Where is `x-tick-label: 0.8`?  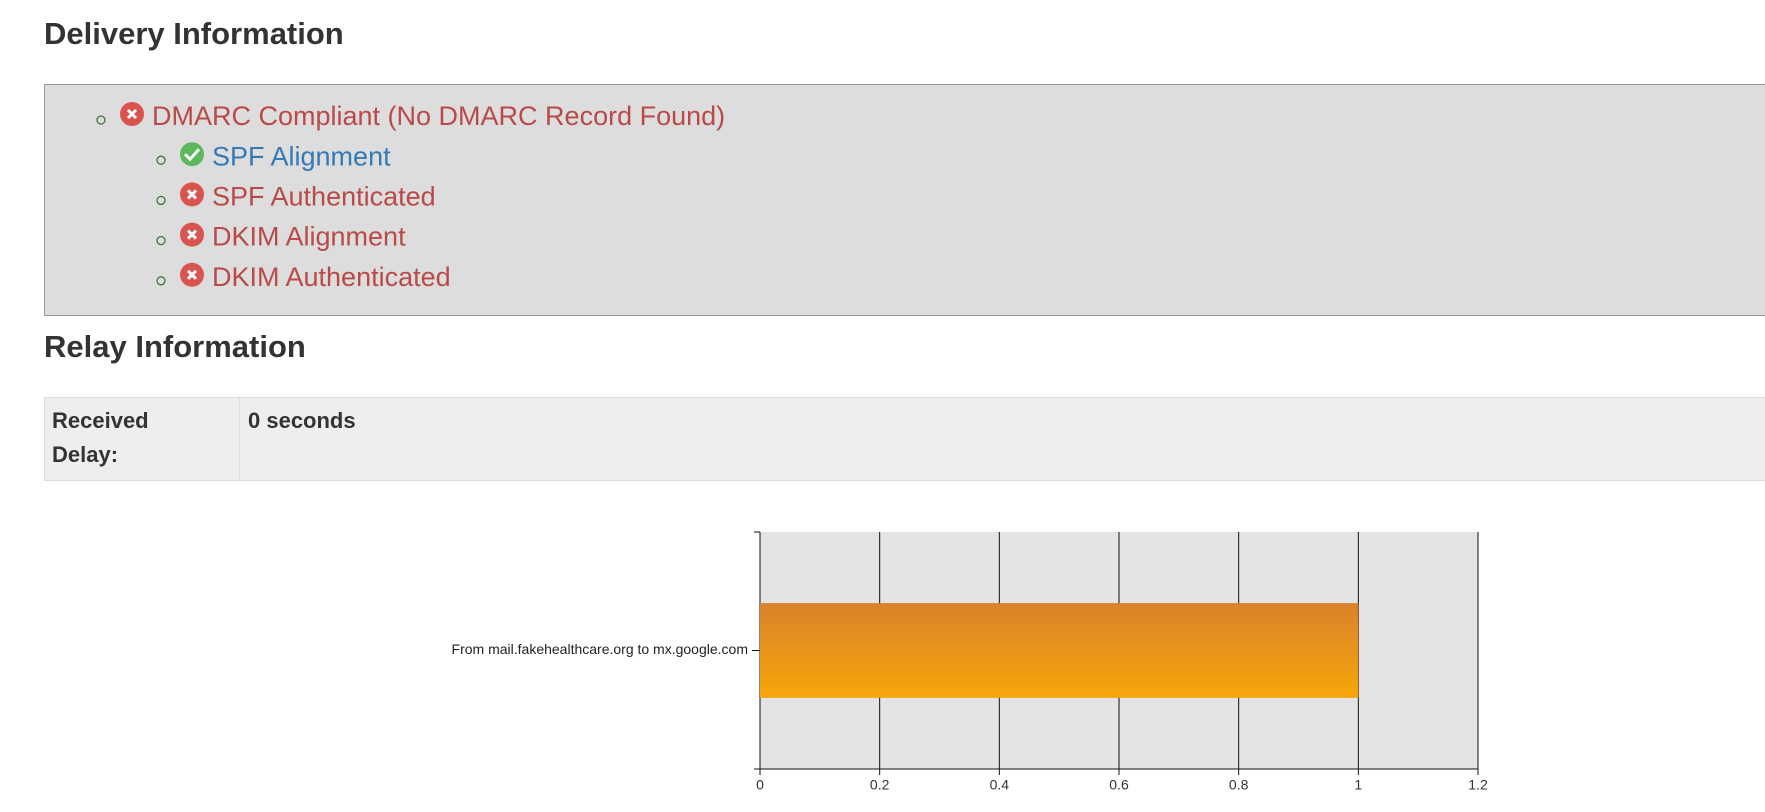
x-tick-label: 0.8 is located at coordinates (1239, 785).